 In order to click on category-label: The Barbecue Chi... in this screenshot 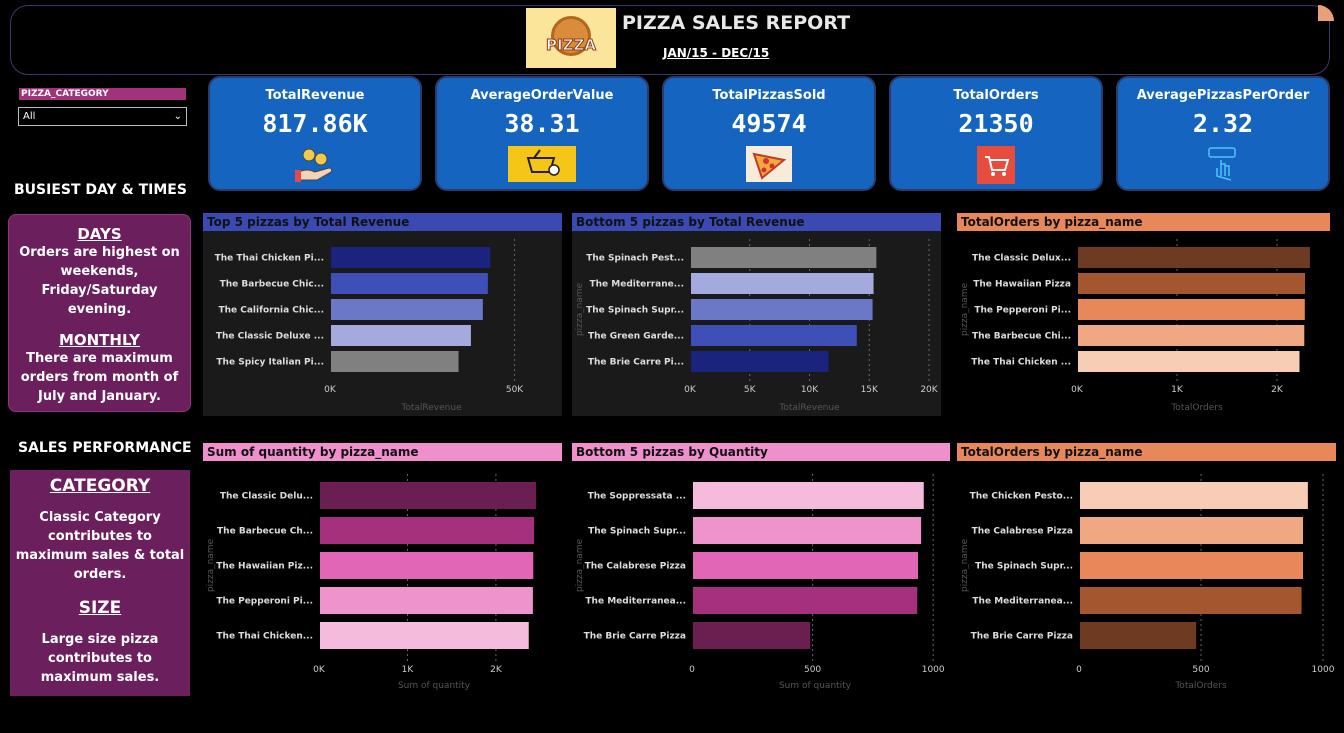, I will do `click(1021, 337)`.